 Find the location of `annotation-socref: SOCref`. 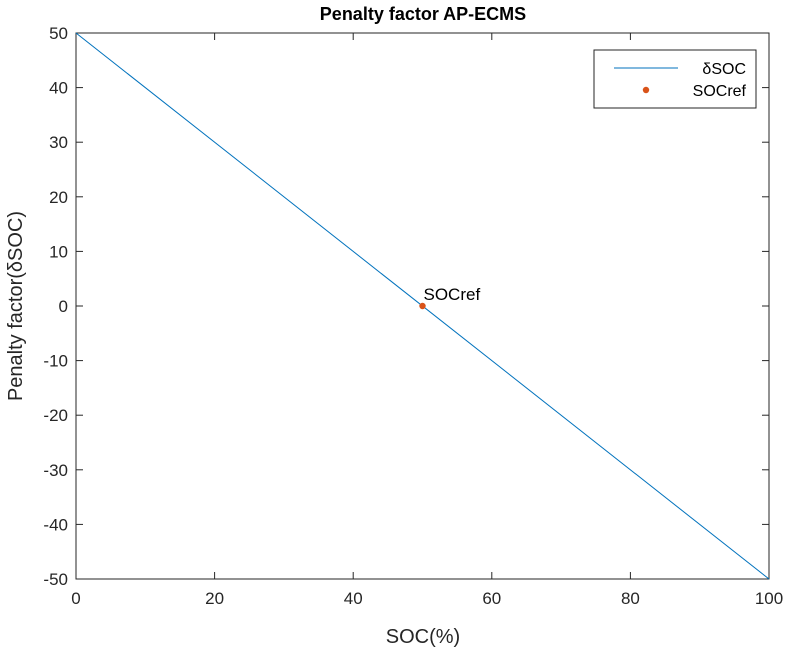

annotation-socref: SOCref is located at coordinates (452, 294).